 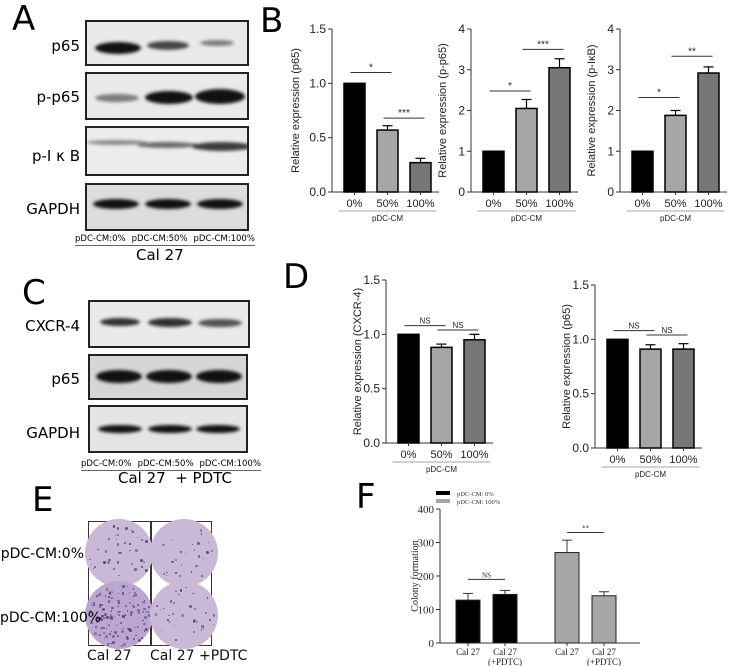 I want to click on svg-text: 2, so click(x=461, y=111).